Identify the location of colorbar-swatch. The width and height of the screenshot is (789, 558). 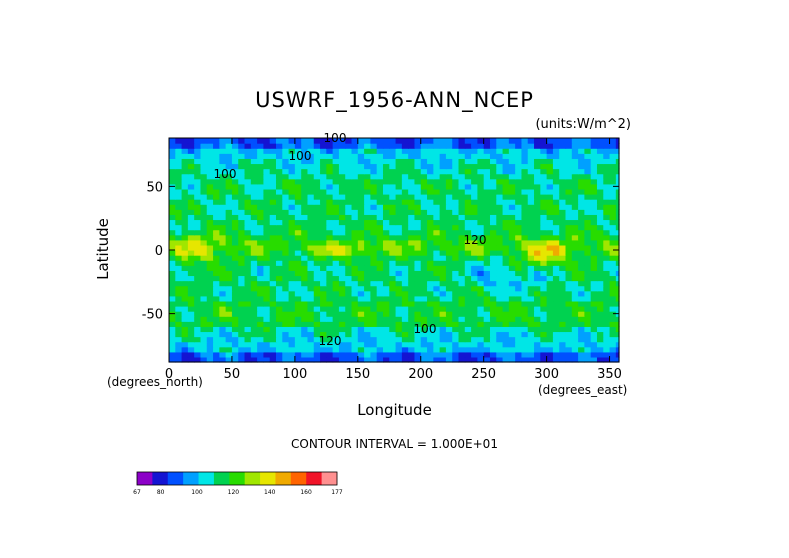
(206, 478).